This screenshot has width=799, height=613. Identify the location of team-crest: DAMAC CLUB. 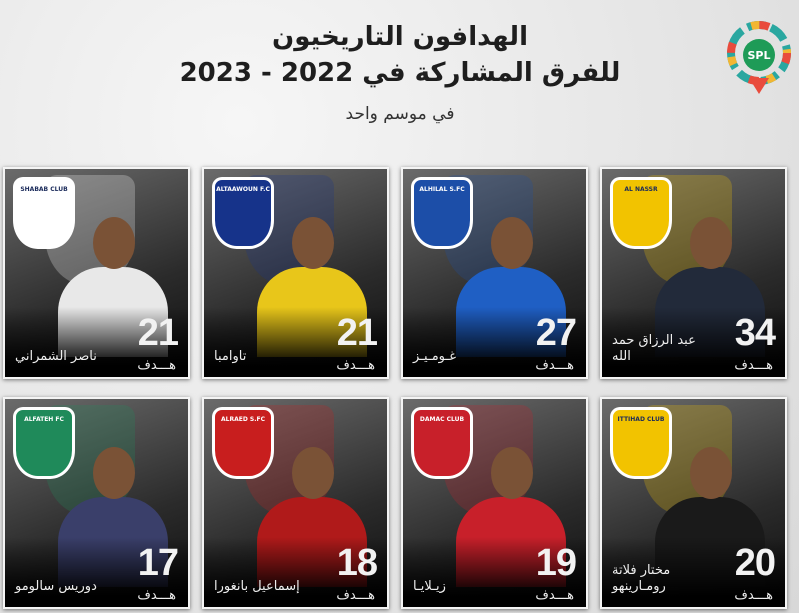
(442, 443).